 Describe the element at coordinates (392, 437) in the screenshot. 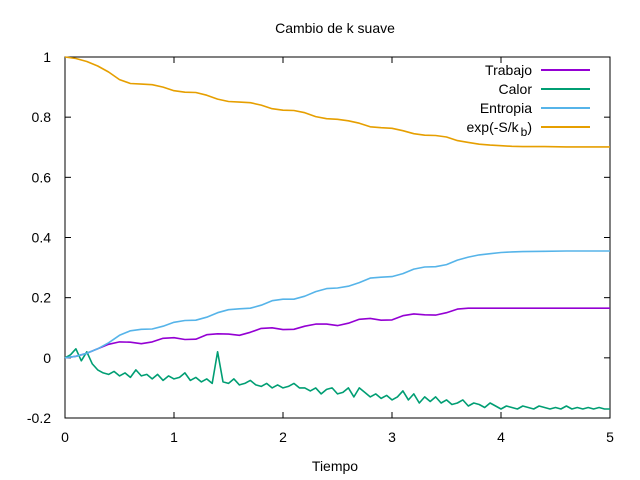

I see `x-tick-label: 3` at that location.